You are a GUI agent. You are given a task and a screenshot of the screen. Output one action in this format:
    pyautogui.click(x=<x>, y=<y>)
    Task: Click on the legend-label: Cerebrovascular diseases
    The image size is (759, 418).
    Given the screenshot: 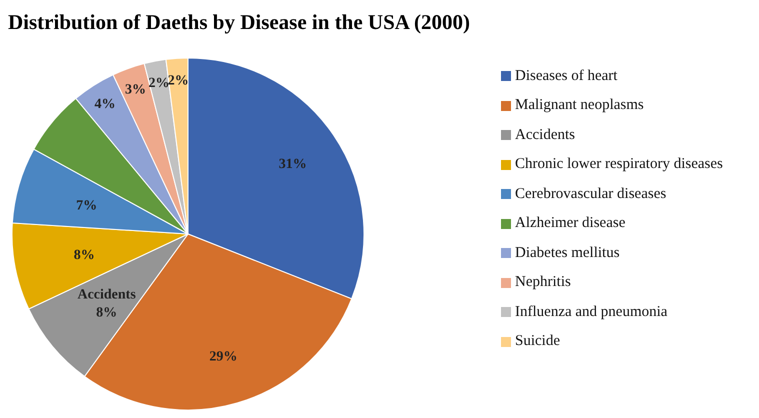 What is the action you would take?
    pyautogui.click(x=590, y=194)
    